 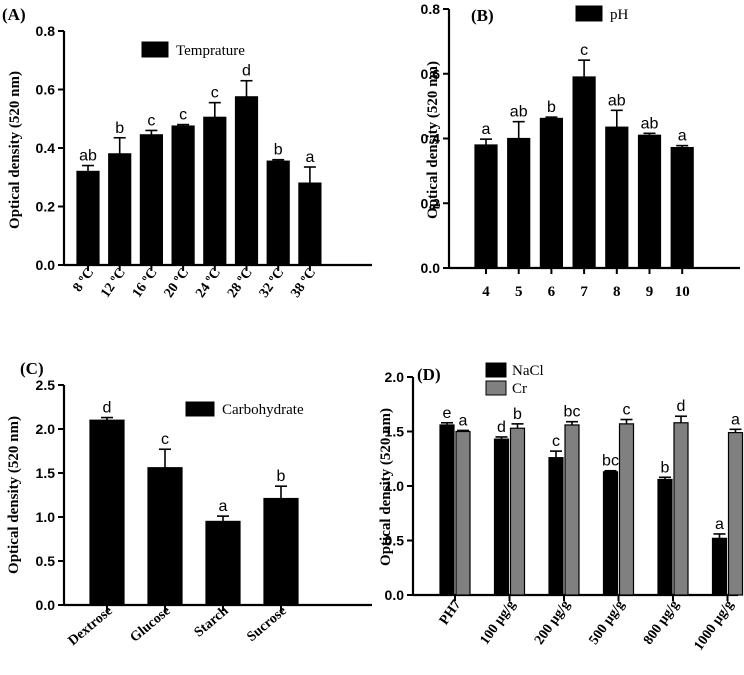 I want to click on panel-label: (C), so click(x=32, y=368).